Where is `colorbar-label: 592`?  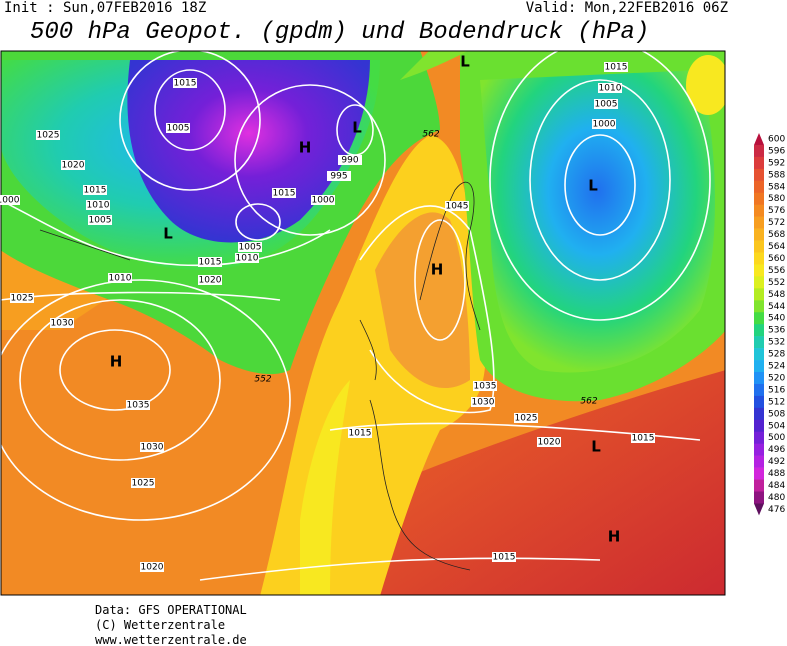
colorbar-label: 592 is located at coordinates (776, 163).